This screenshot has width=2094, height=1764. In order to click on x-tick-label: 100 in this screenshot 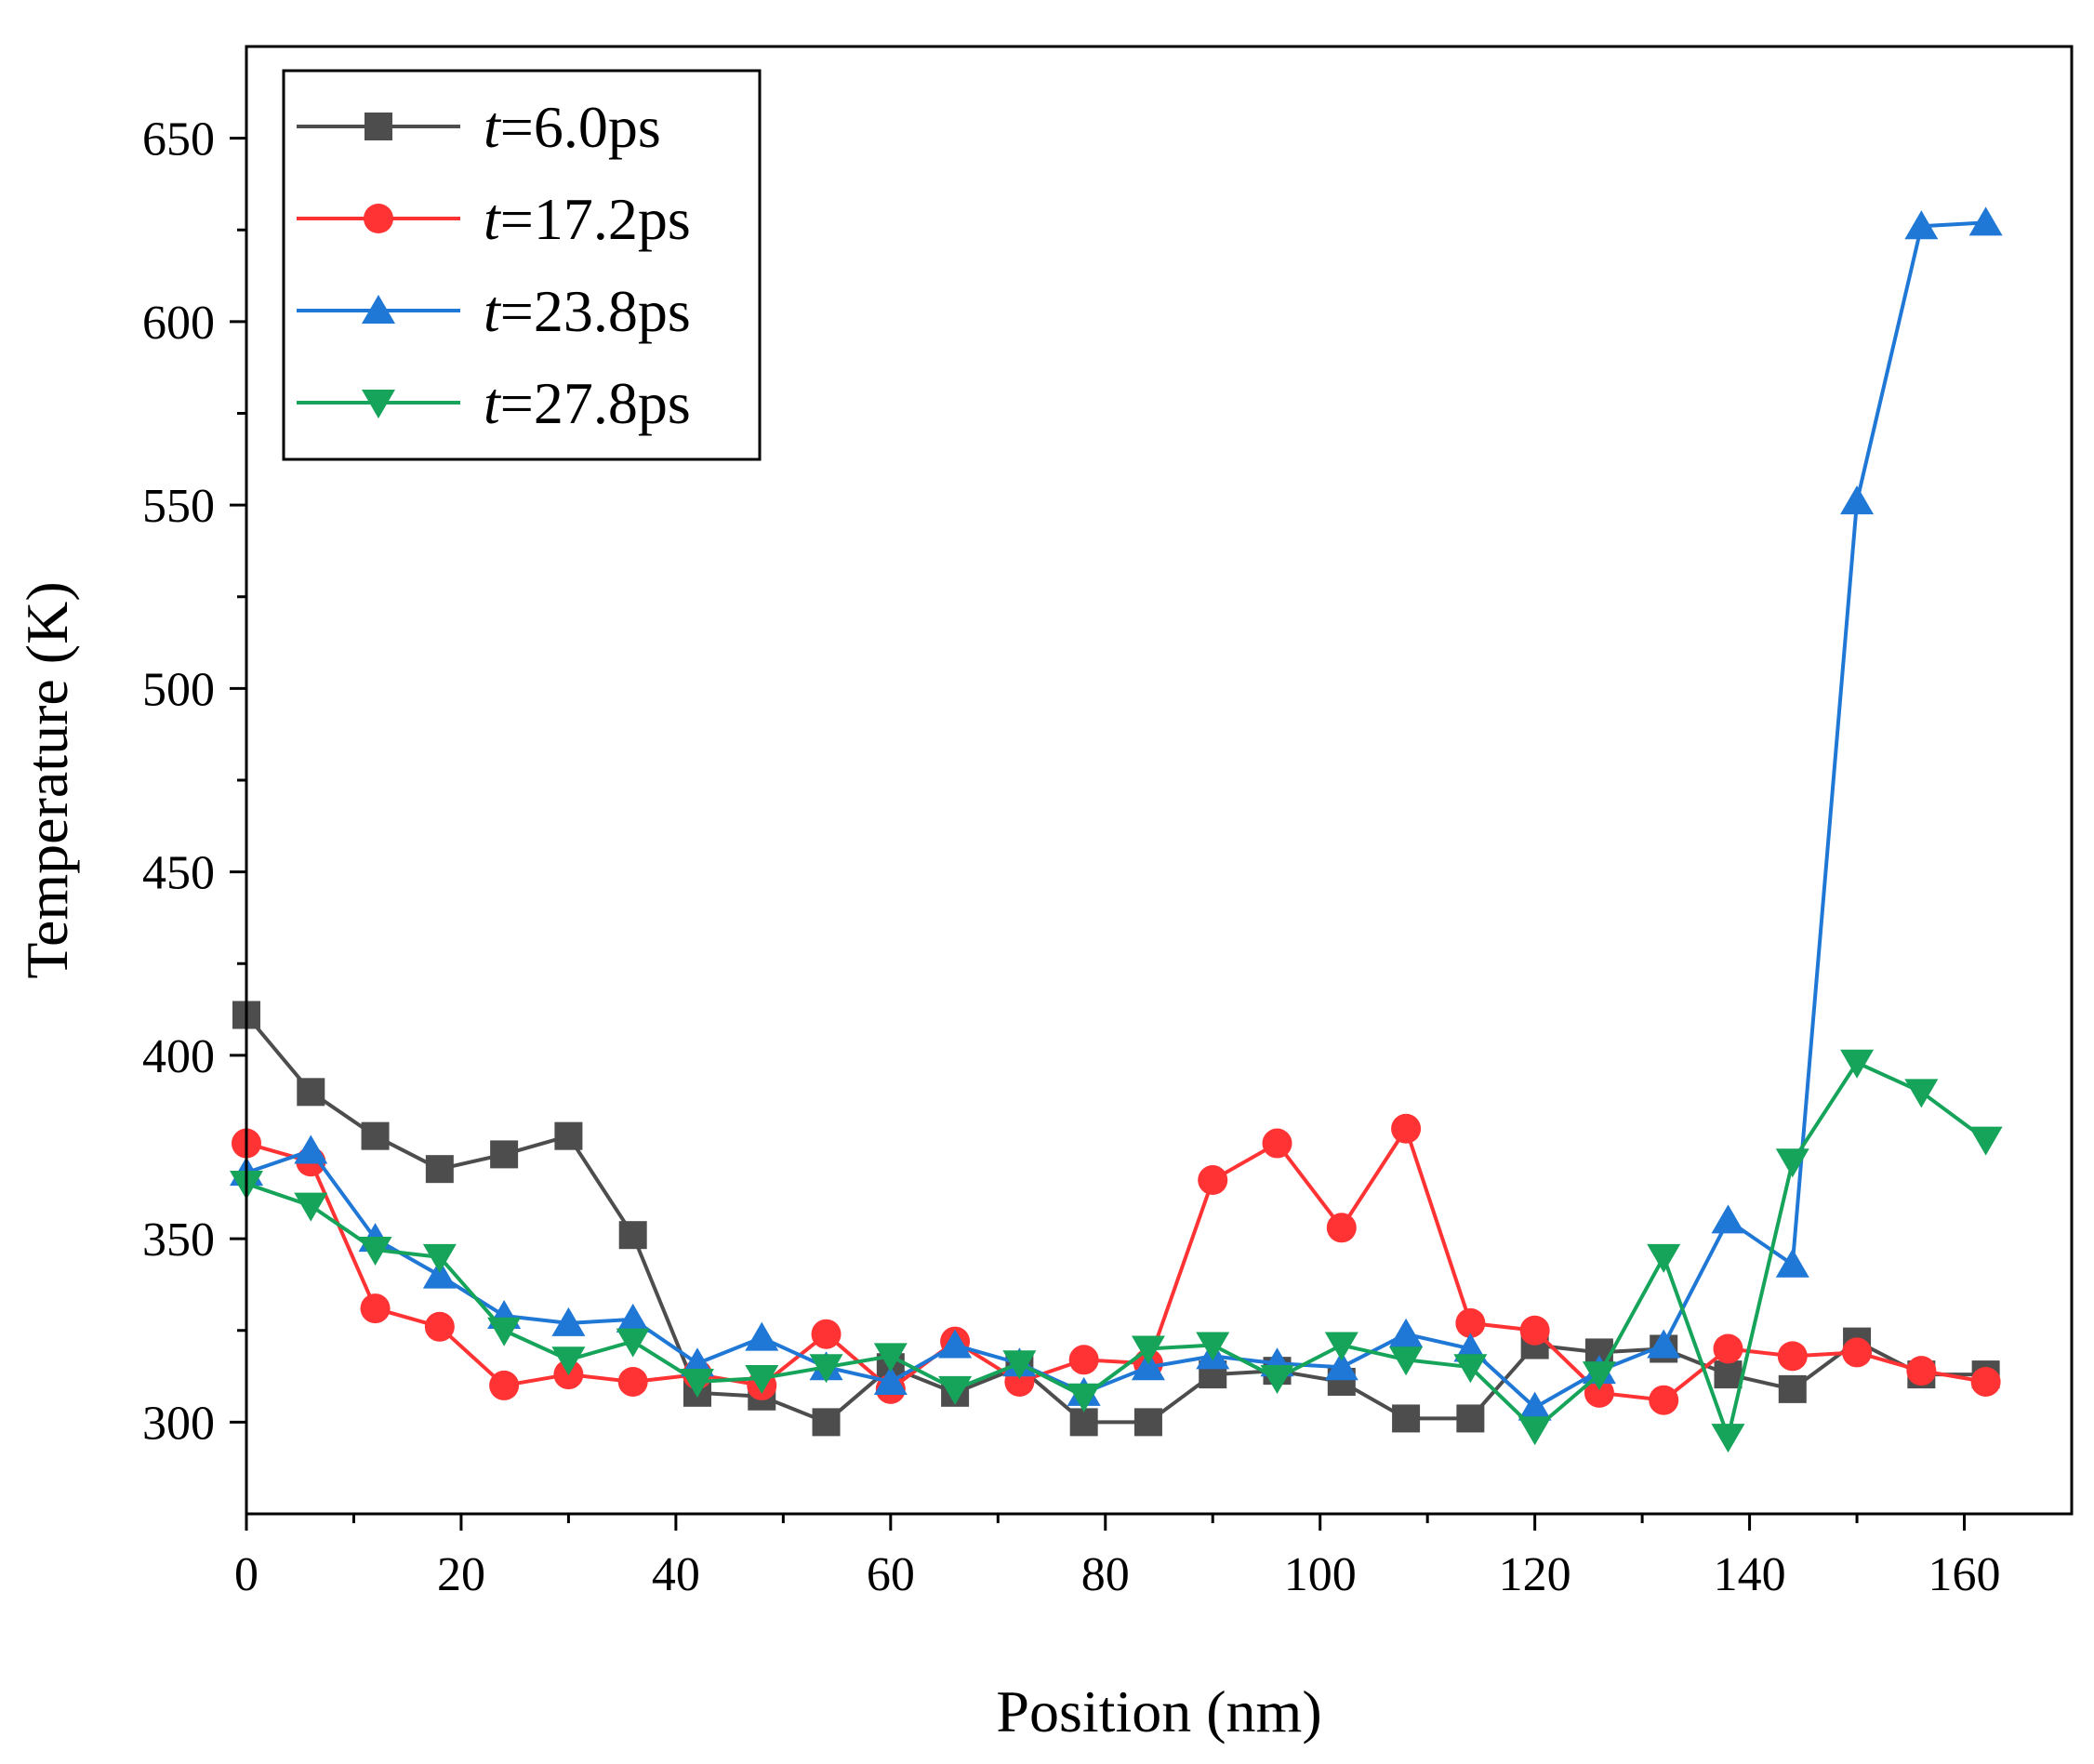, I will do `click(1320, 1574)`.